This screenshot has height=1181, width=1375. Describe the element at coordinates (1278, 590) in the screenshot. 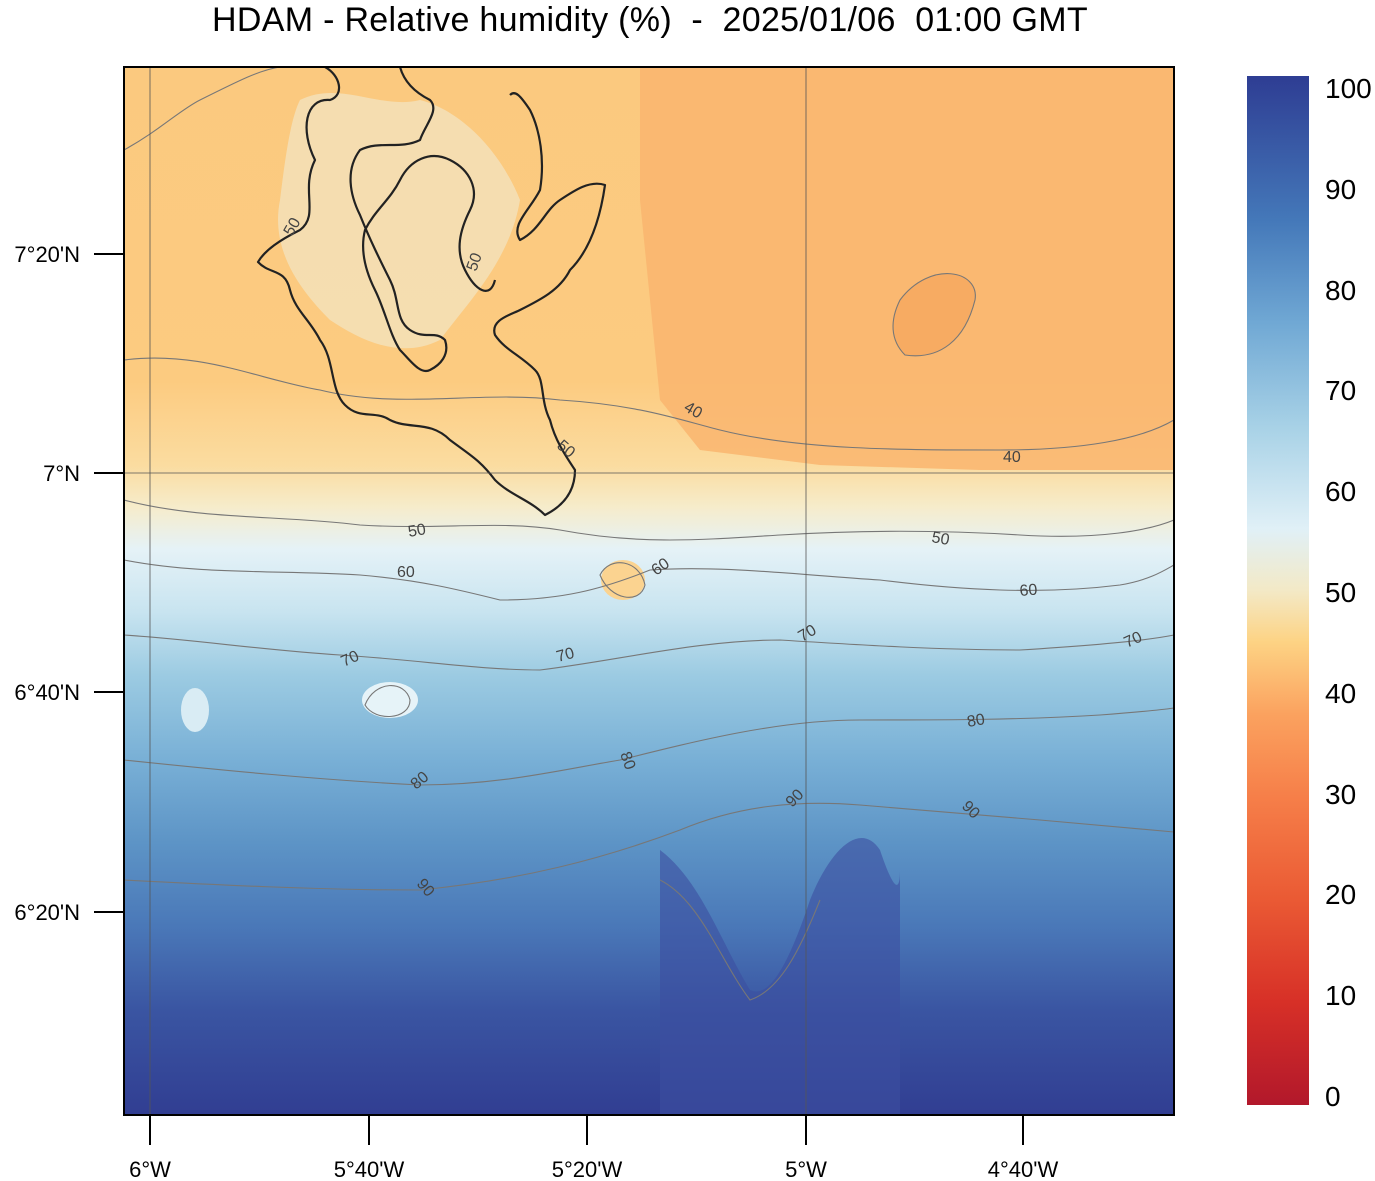

I see `colorbar-gradient` at that location.